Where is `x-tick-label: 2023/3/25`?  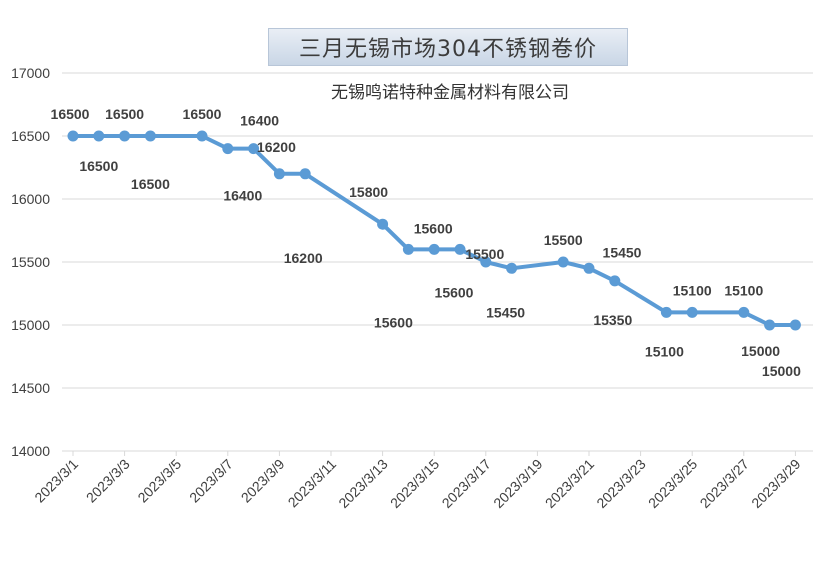
x-tick-label: 2023/3/25 is located at coordinates (673, 484).